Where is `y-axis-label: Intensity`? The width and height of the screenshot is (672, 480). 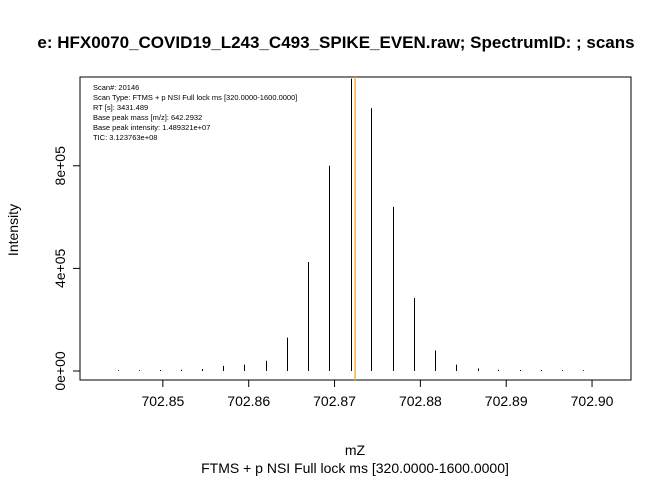 y-axis-label: Intensity is located at coordinates (13, 230).